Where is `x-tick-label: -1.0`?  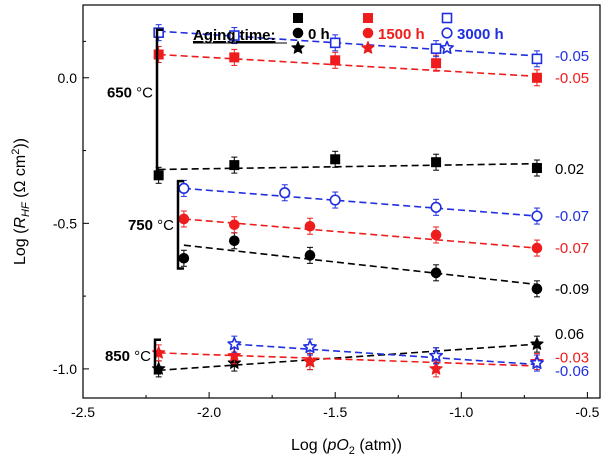
x-tick-label: -1.0 is located at coordinates (461, 412).